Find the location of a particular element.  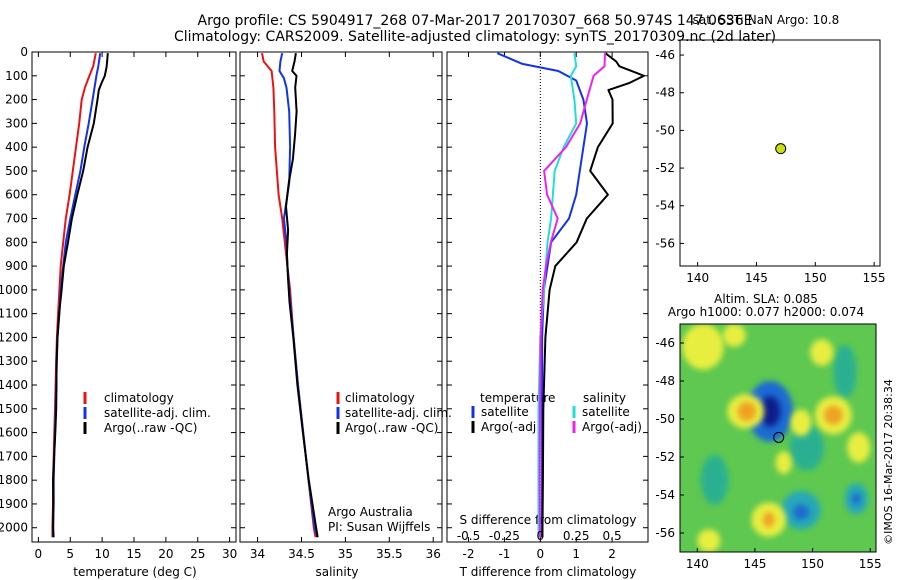

sla-map-xtick-label: 155 is located at coordinates (870, 564).